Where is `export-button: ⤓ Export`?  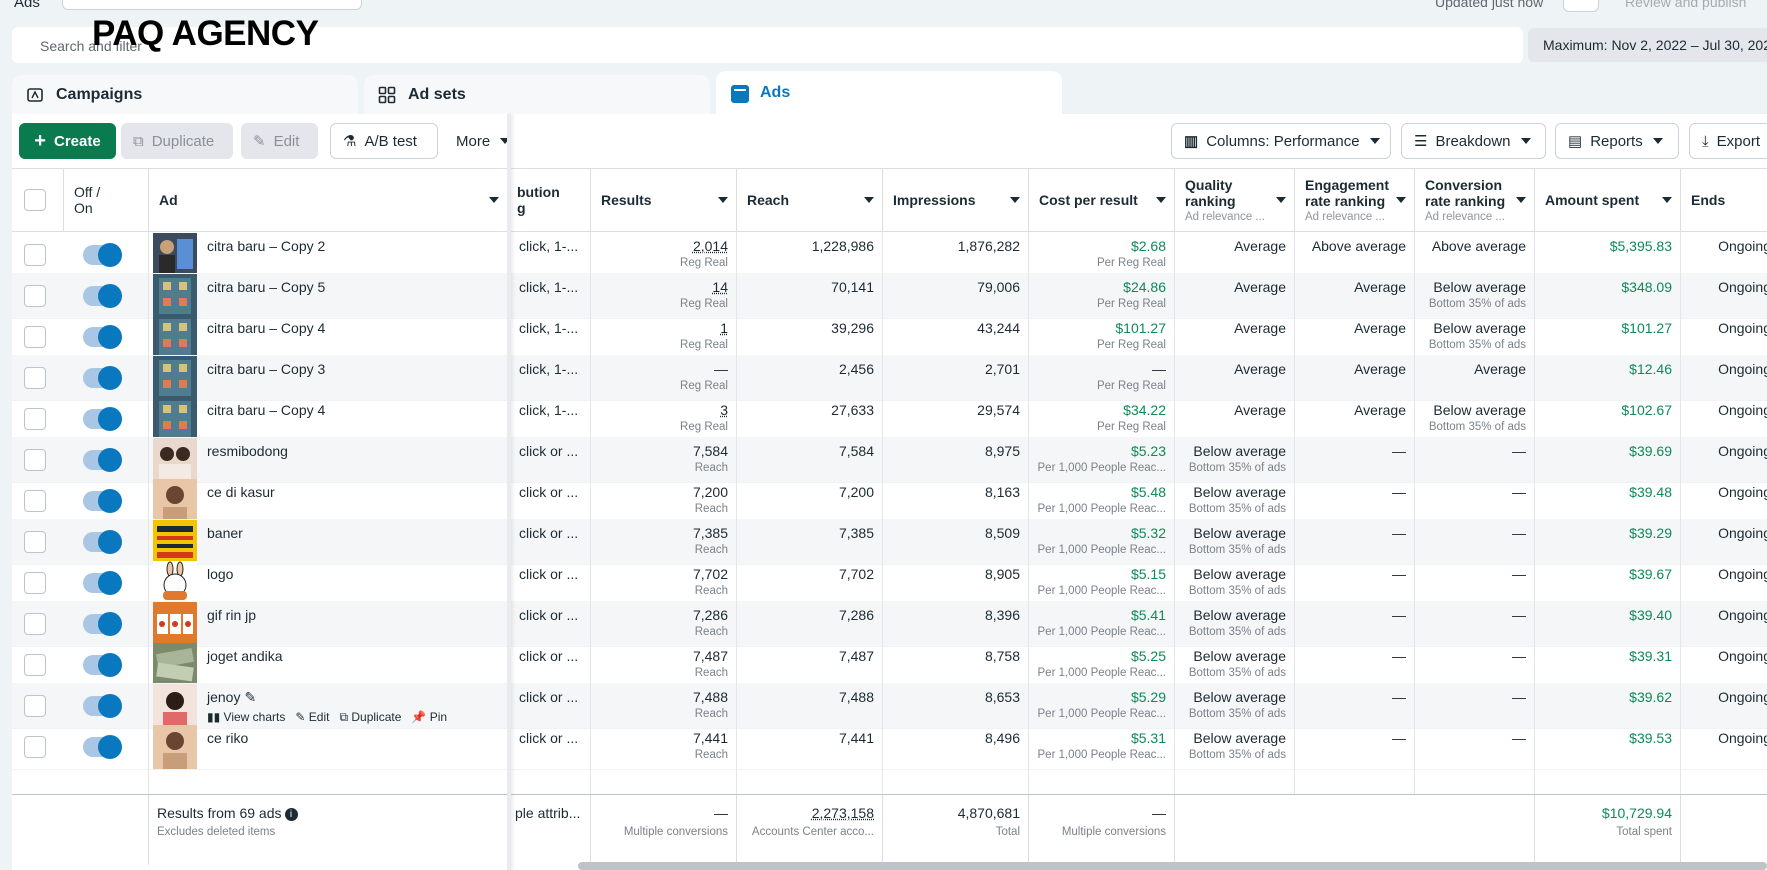
export-button: ⤓ Export is located at coordinates (1728, 141).